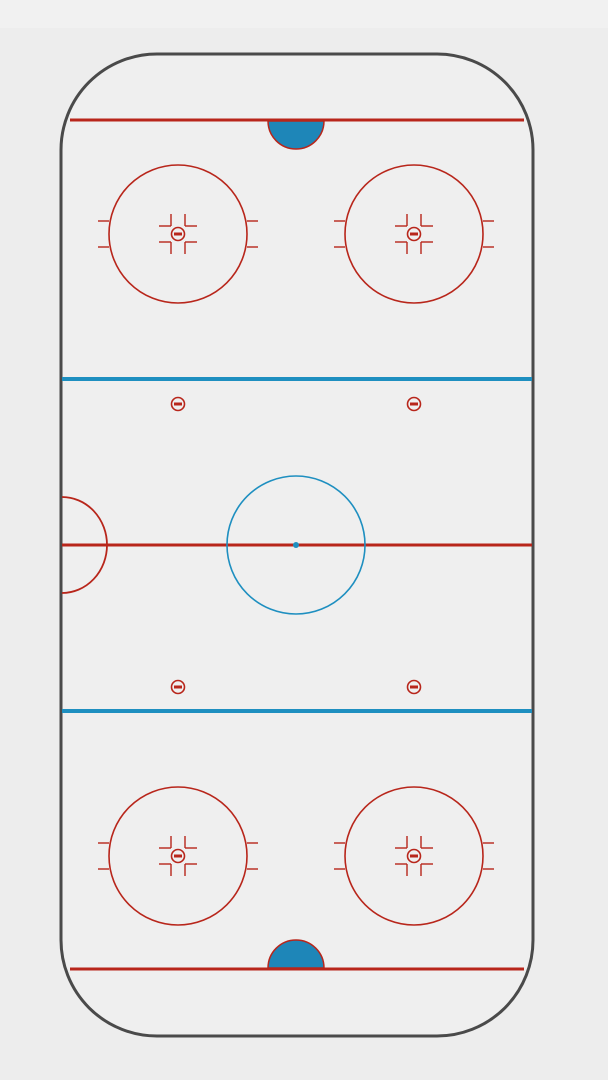  I want to click on center-face-off-dot, so click(296, 545).